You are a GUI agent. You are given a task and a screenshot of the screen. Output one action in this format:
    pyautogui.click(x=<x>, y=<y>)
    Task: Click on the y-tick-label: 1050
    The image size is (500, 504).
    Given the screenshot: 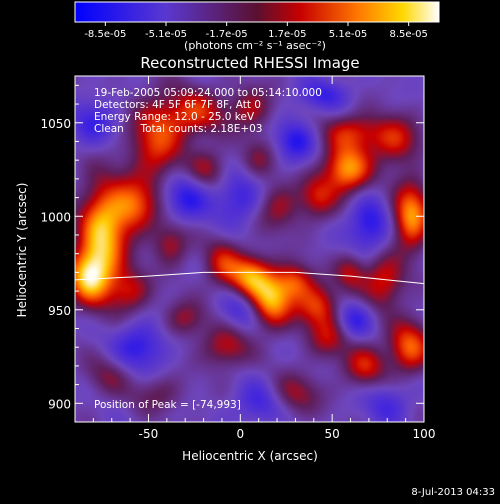 What is the action you would take?
    pyautogui.click(x=55, y=124)
    